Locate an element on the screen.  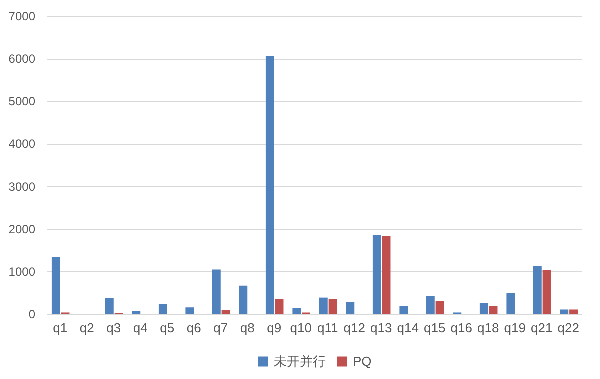
y-tick-label: 2000 is located at coordinates (22, 229).